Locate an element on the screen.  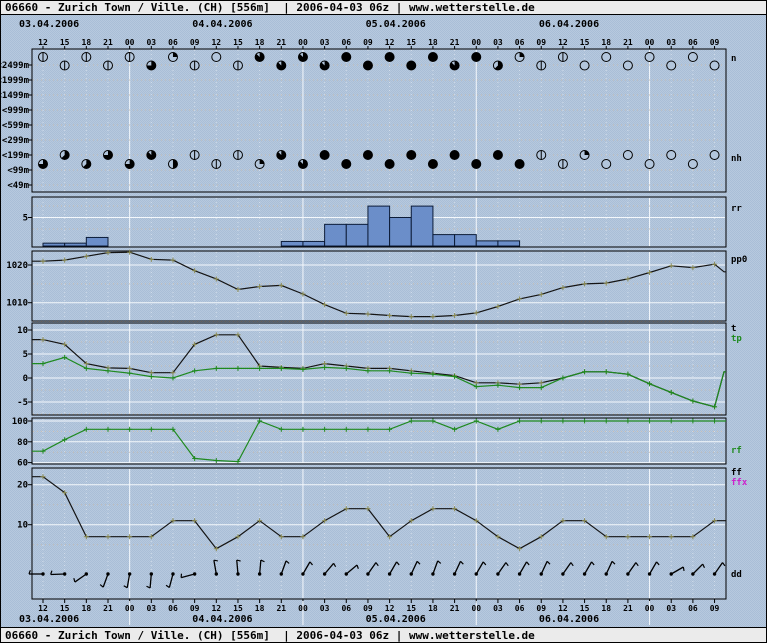
rf-ytick: 60 is located at coordinates (22, 464).